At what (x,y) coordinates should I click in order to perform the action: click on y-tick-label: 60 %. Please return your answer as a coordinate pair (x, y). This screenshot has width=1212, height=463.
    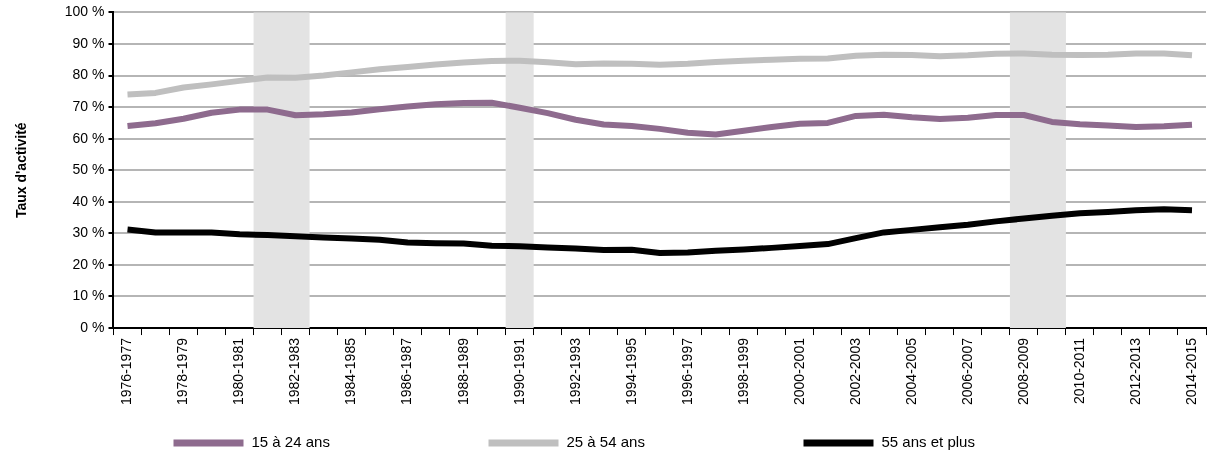
    Looking at the image, I should click on (88, 137).